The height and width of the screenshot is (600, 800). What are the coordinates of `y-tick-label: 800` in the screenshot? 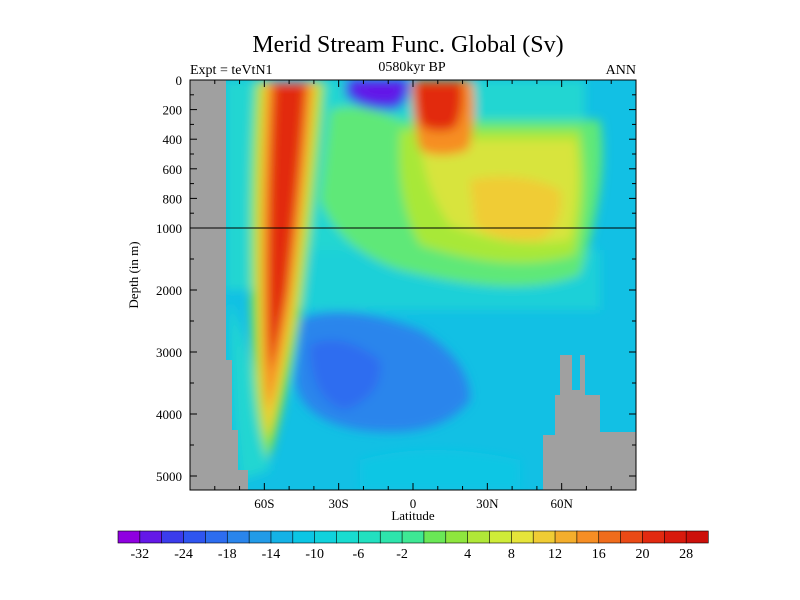 It's located at (173, 198).